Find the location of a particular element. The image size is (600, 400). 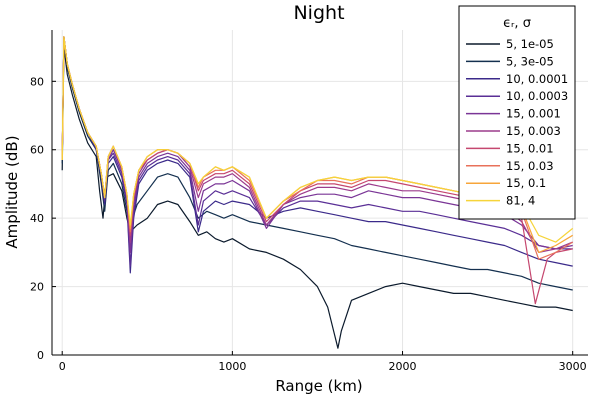

x-tick-label-1: 1000 is located at coordinates (232, 366).